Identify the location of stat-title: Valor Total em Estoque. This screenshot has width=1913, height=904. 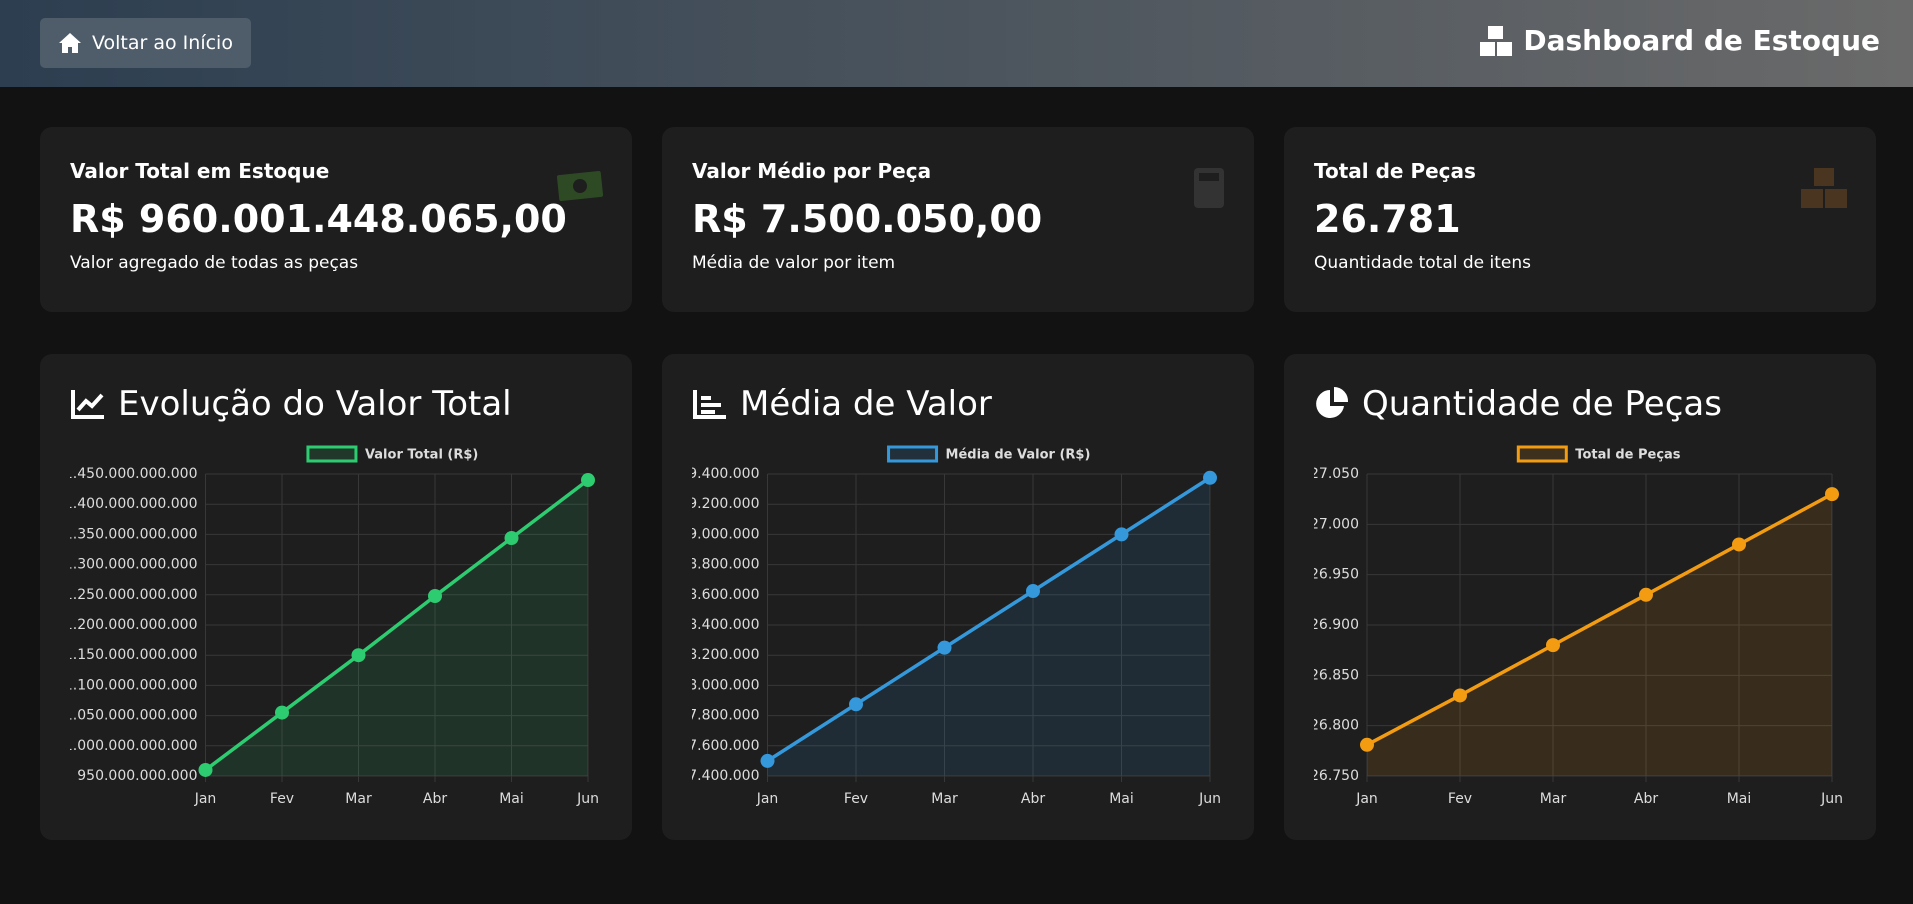
(200, 171).